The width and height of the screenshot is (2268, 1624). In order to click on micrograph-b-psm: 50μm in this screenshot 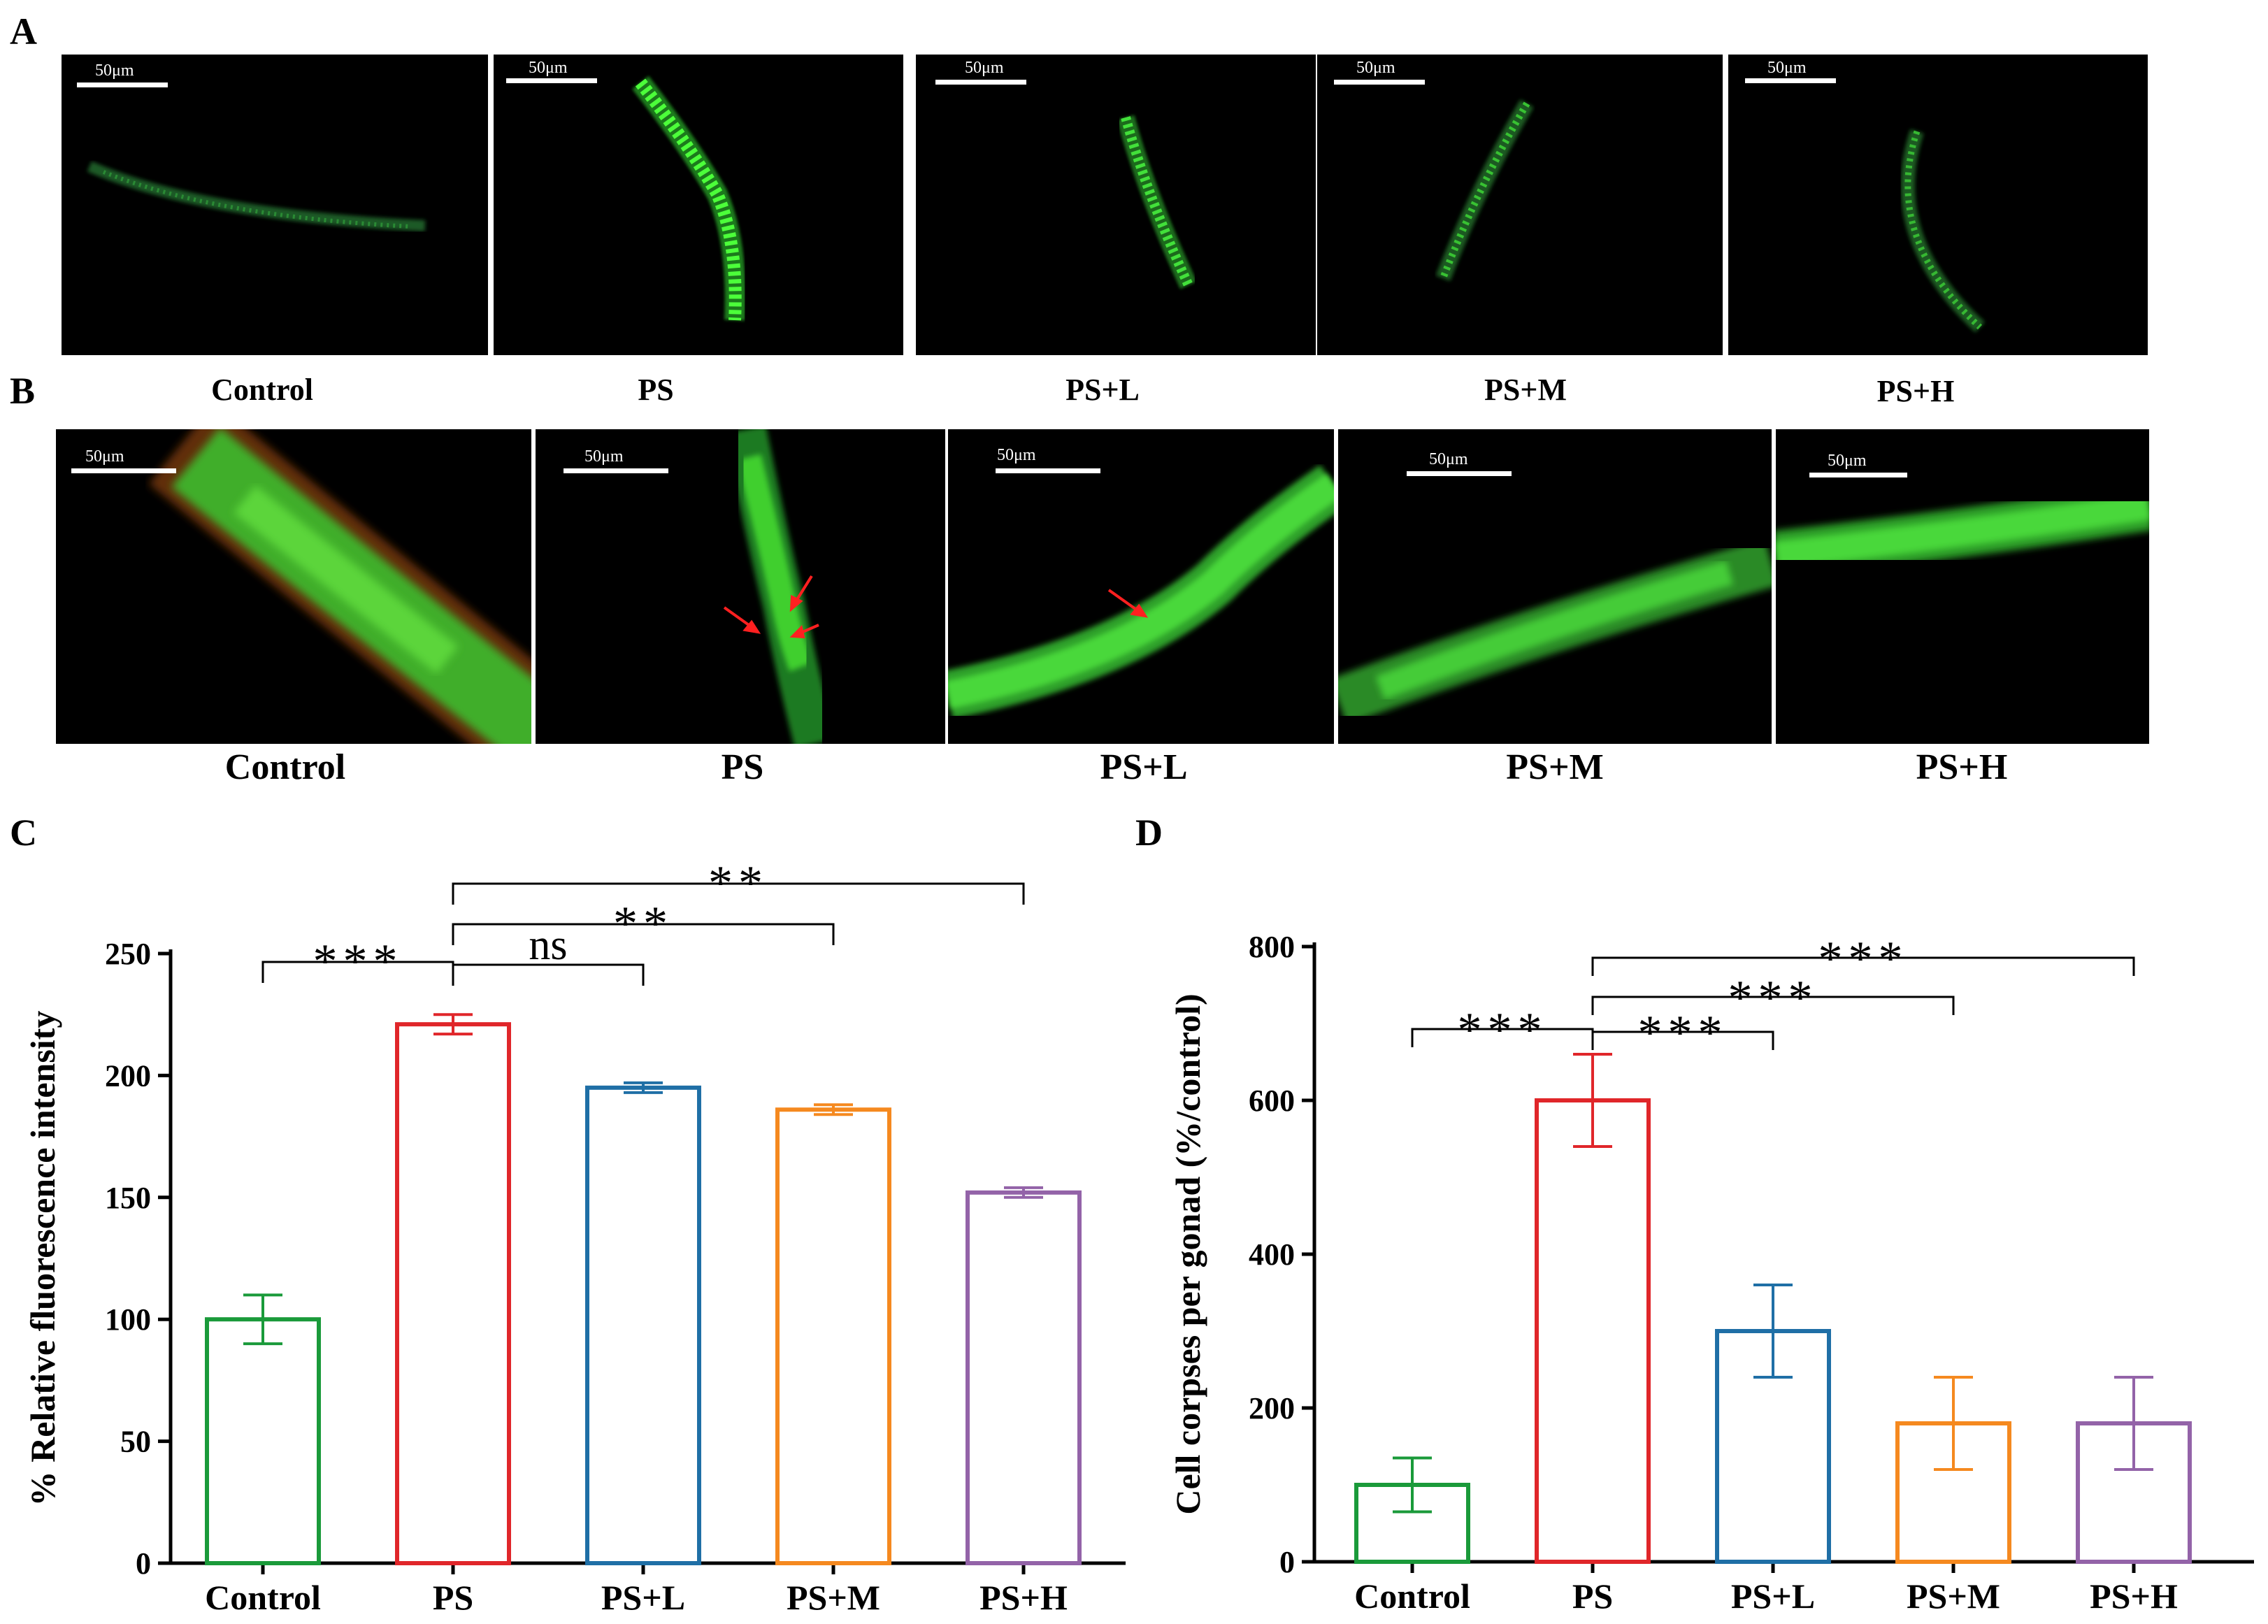, I will do `click(1555, 586)`.